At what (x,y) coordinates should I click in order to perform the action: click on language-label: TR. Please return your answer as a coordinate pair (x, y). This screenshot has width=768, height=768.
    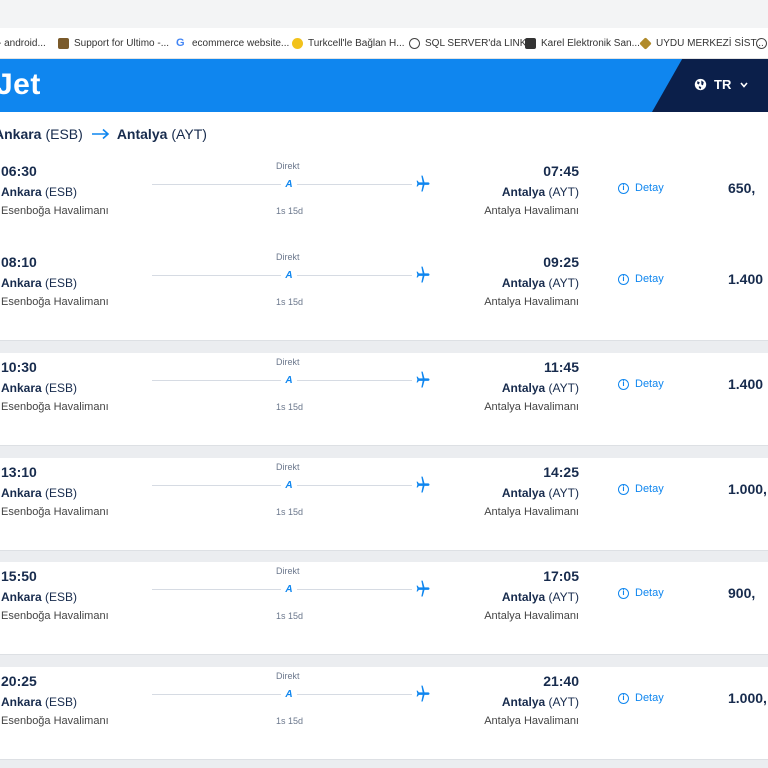
    Looking at the image, I should click on (723, 84).